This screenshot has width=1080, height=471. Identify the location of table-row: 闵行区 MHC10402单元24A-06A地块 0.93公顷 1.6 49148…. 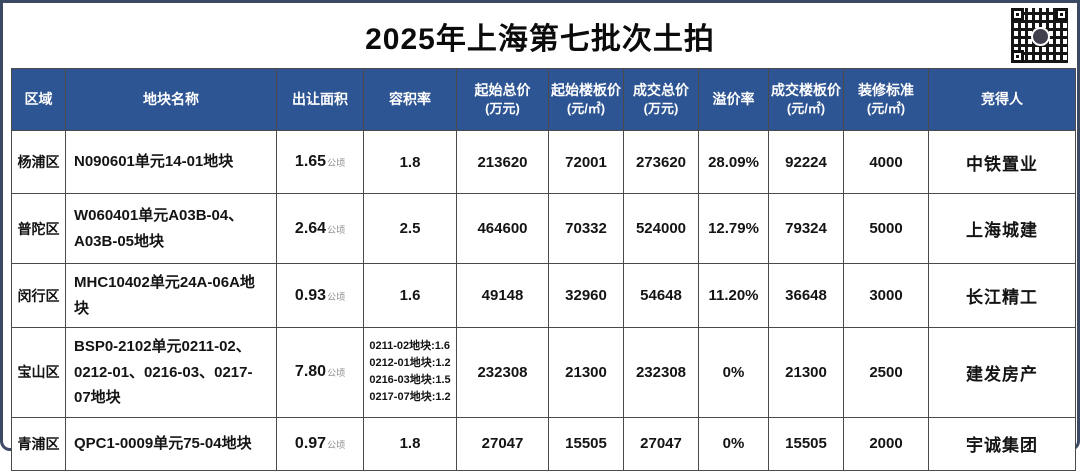
(543, 295).